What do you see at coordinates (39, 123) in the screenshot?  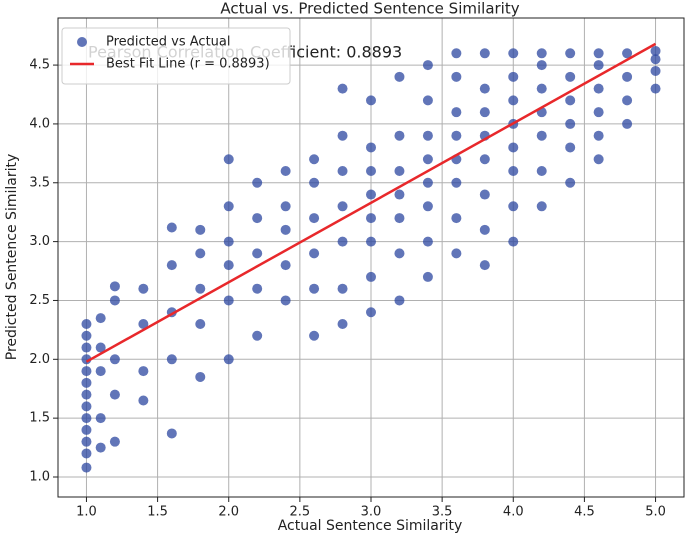 I see `y-tick-label: 4.0` at bounding box center [39, 123].